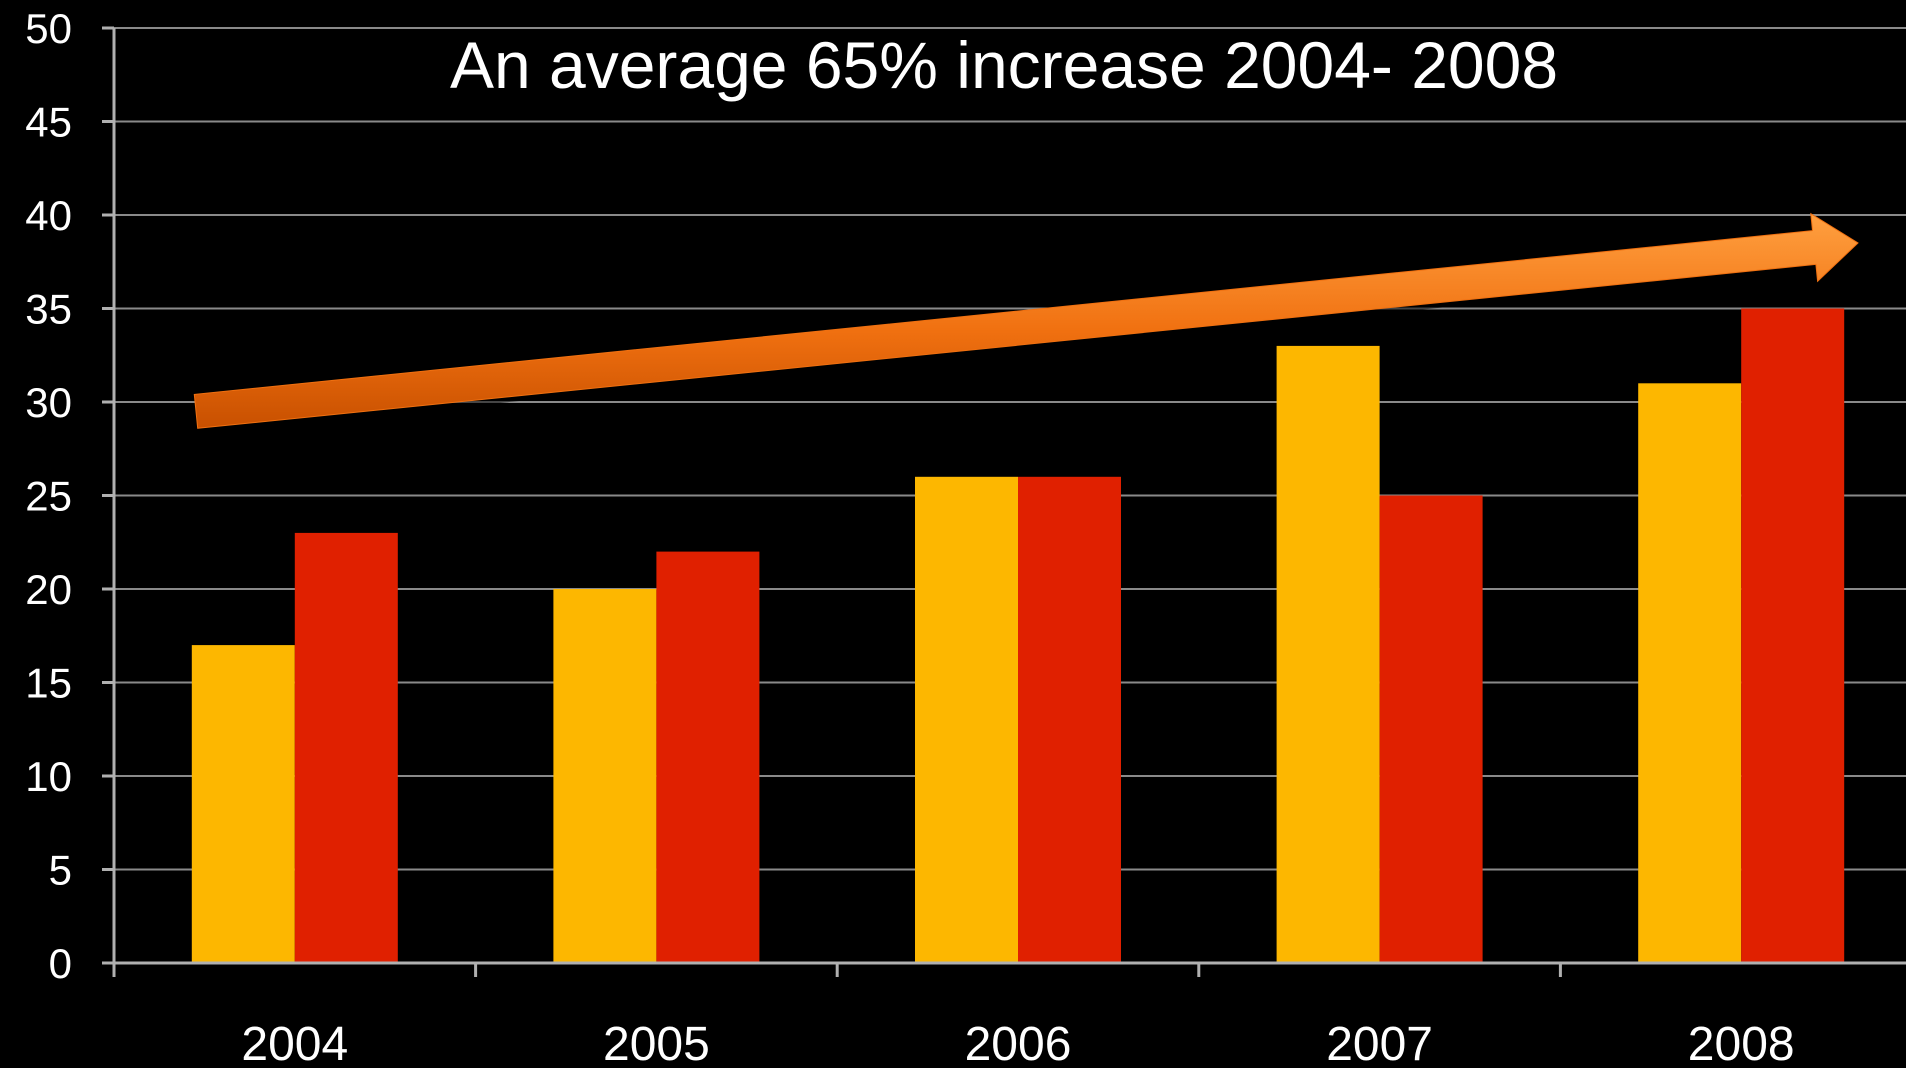  I want to click on x-tick-label: 2006, so click(1018, 1043).